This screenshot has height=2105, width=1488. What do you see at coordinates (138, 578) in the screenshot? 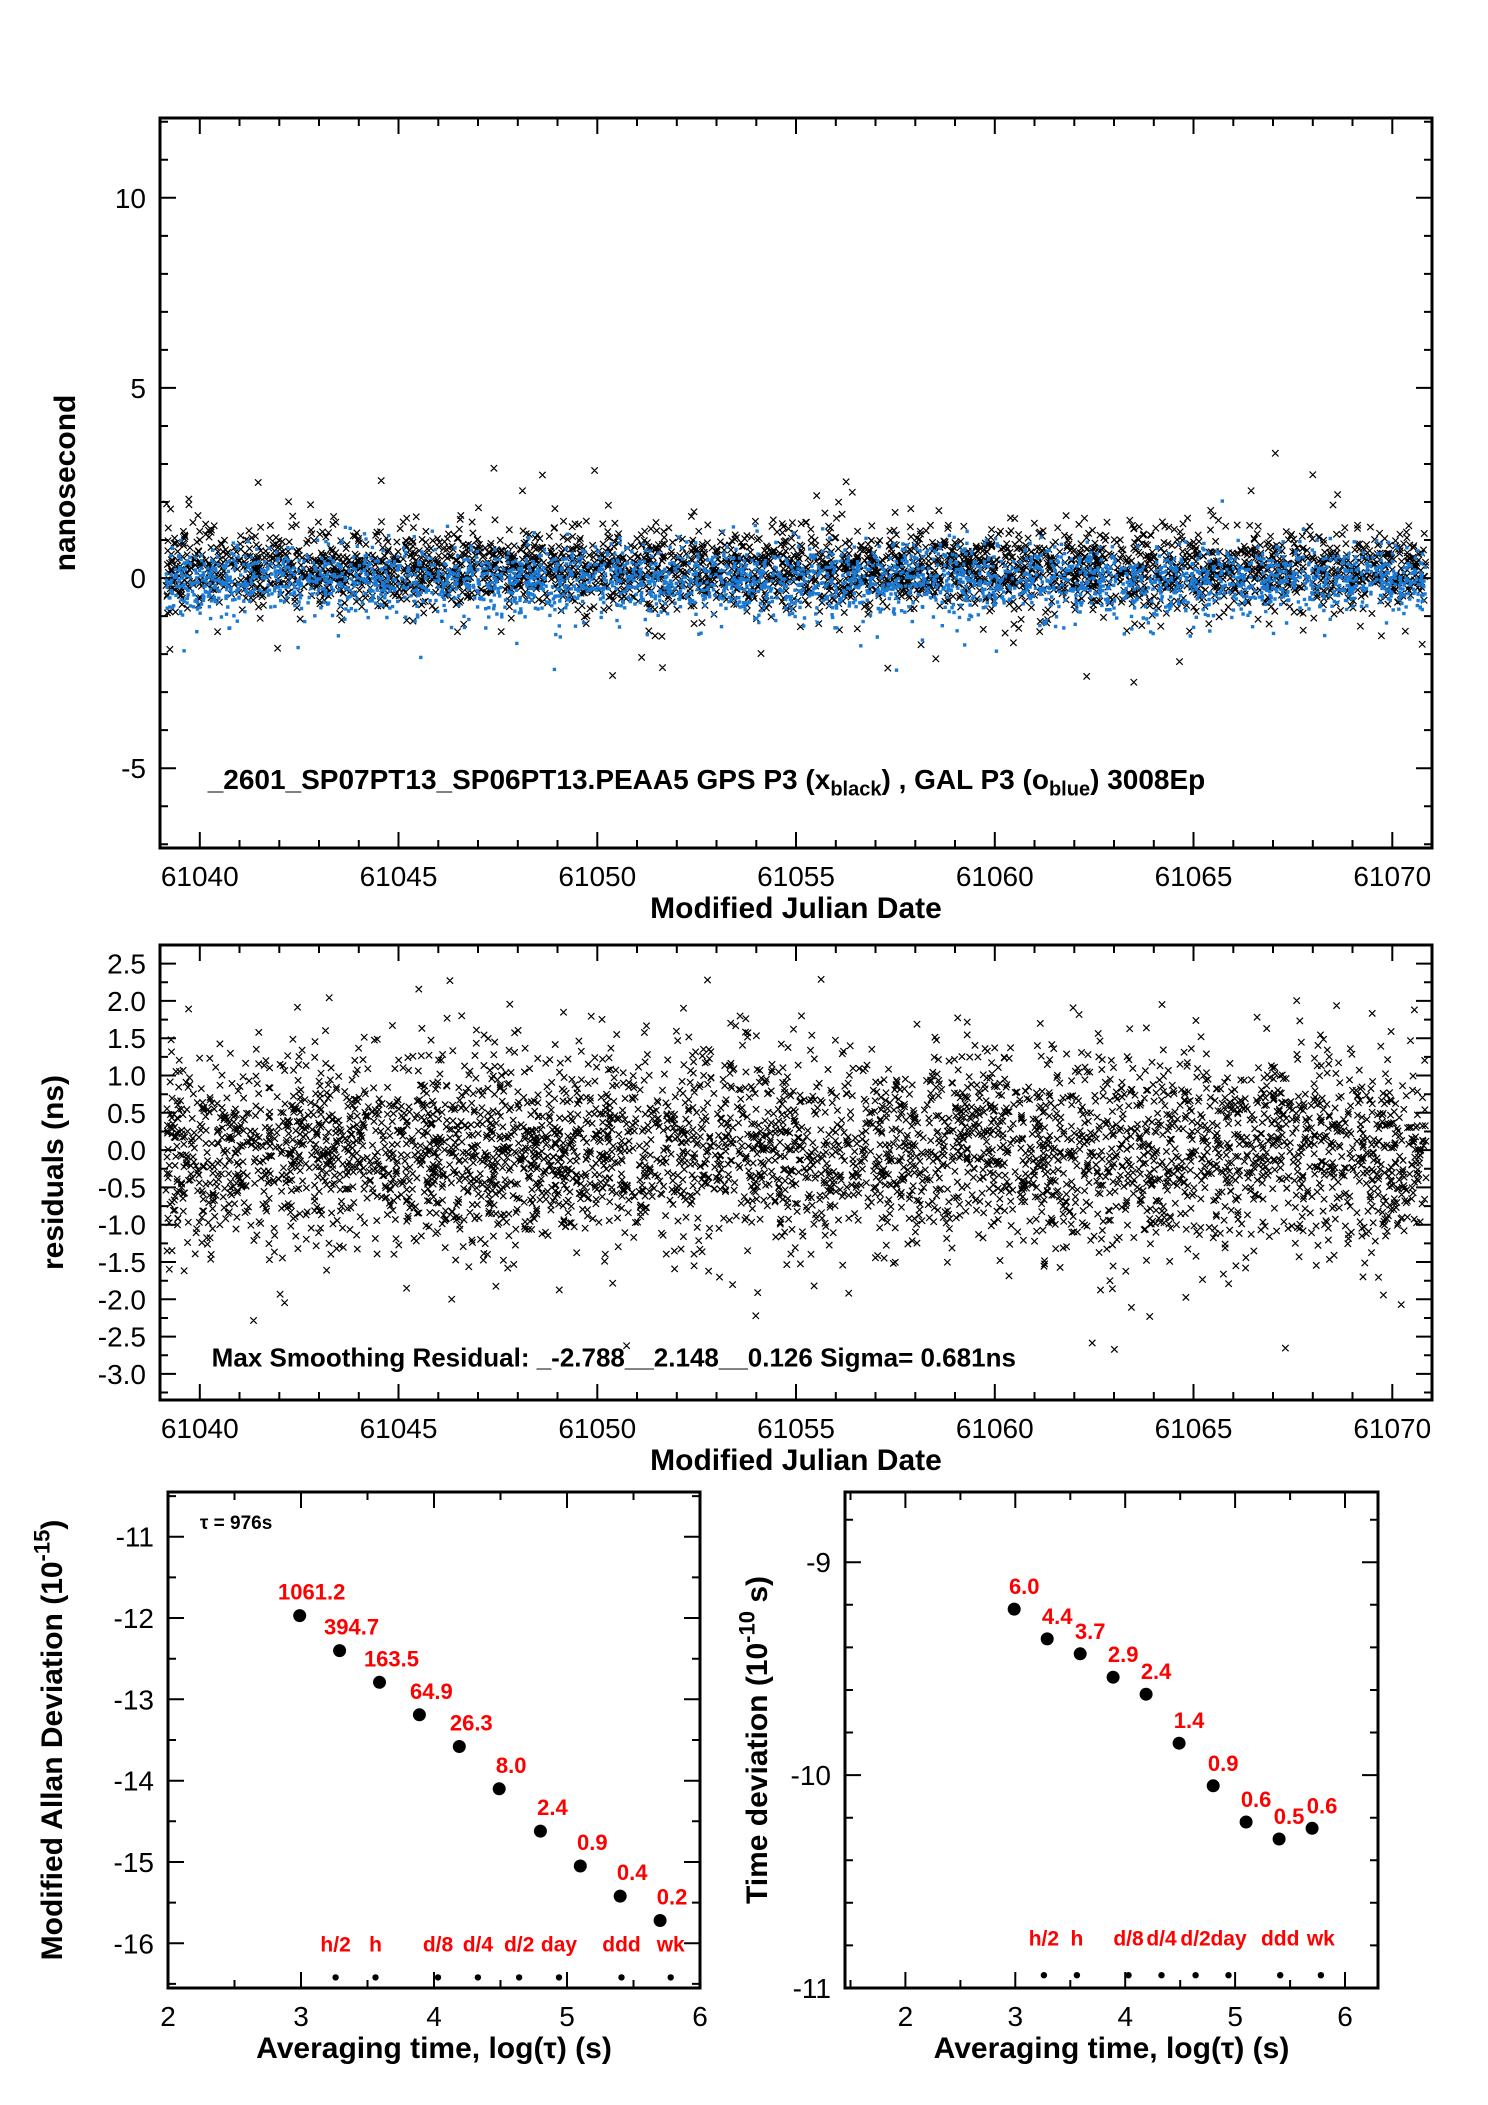
I see `y-tick-label: 0` at bounding box center [138, 578].